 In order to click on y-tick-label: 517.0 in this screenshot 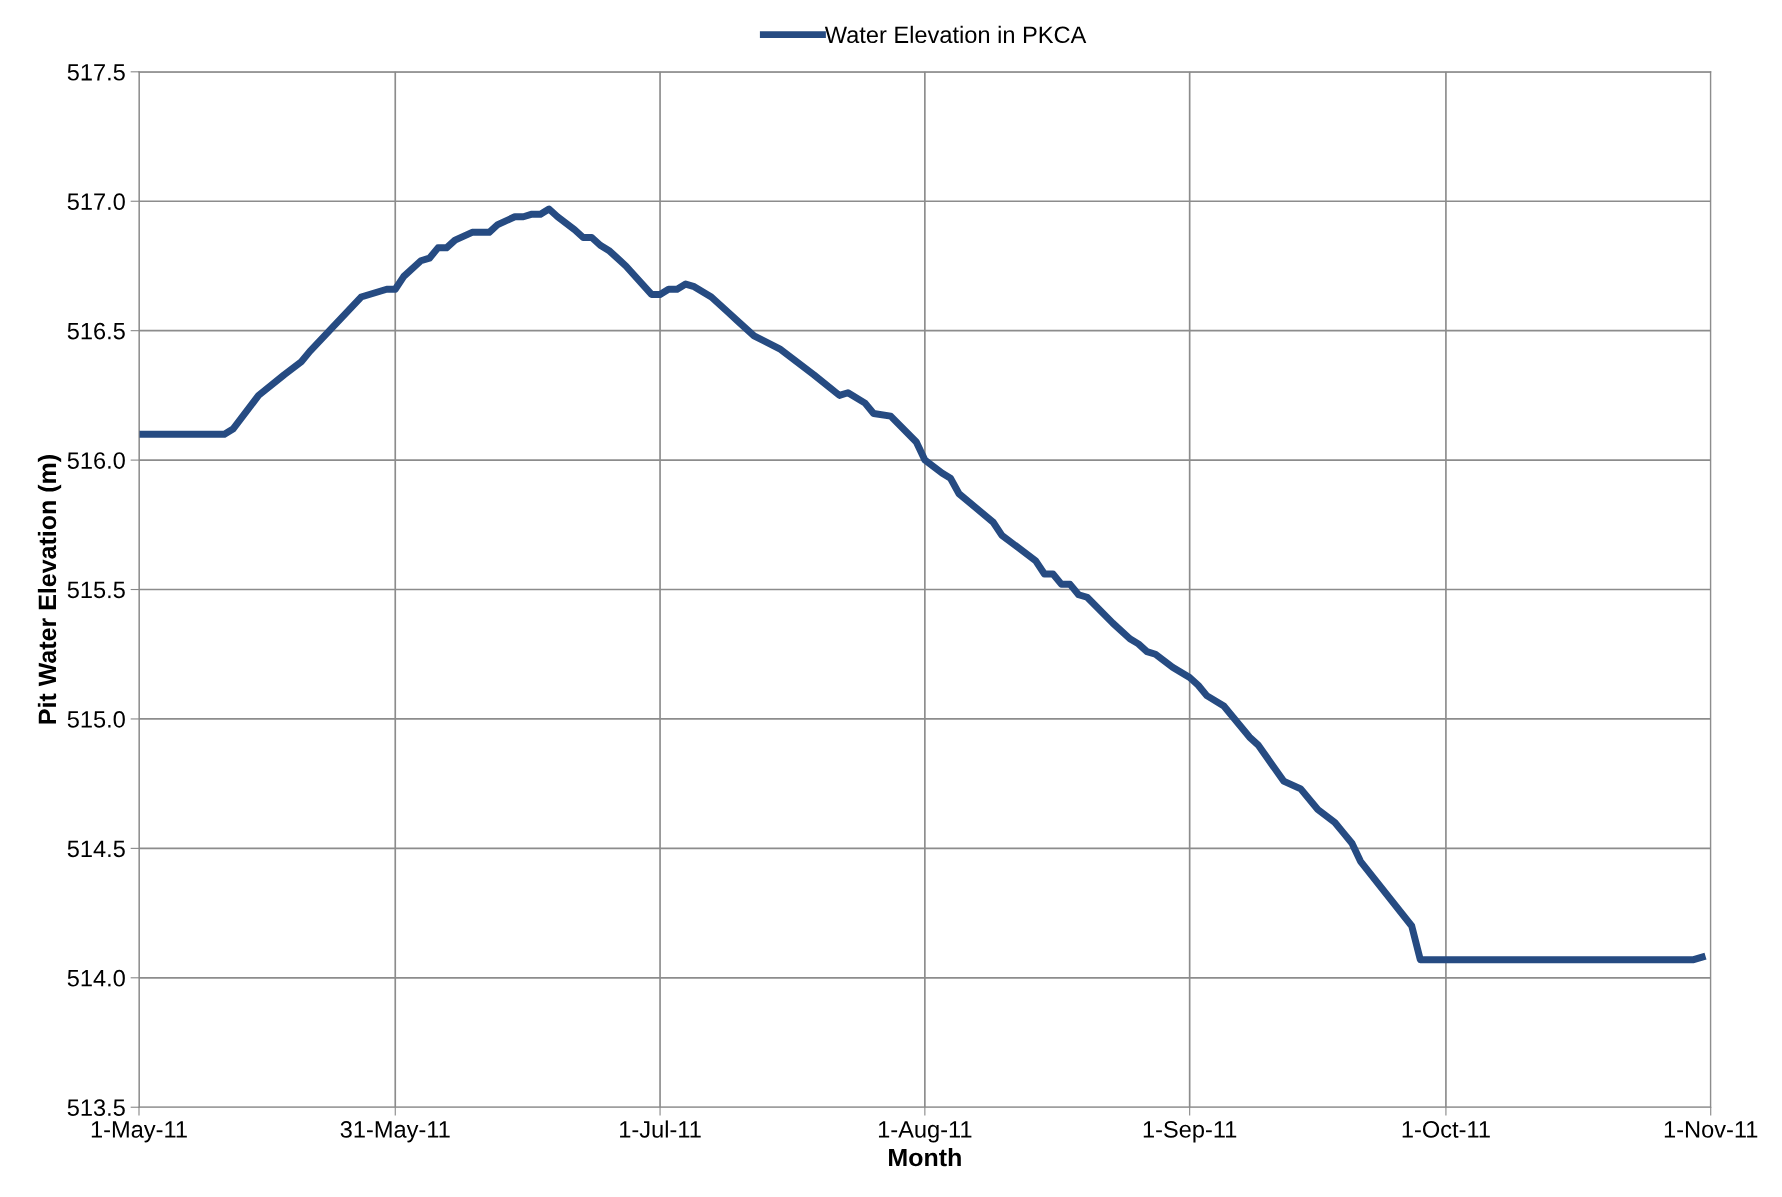, I will do `click(96, 202)`.